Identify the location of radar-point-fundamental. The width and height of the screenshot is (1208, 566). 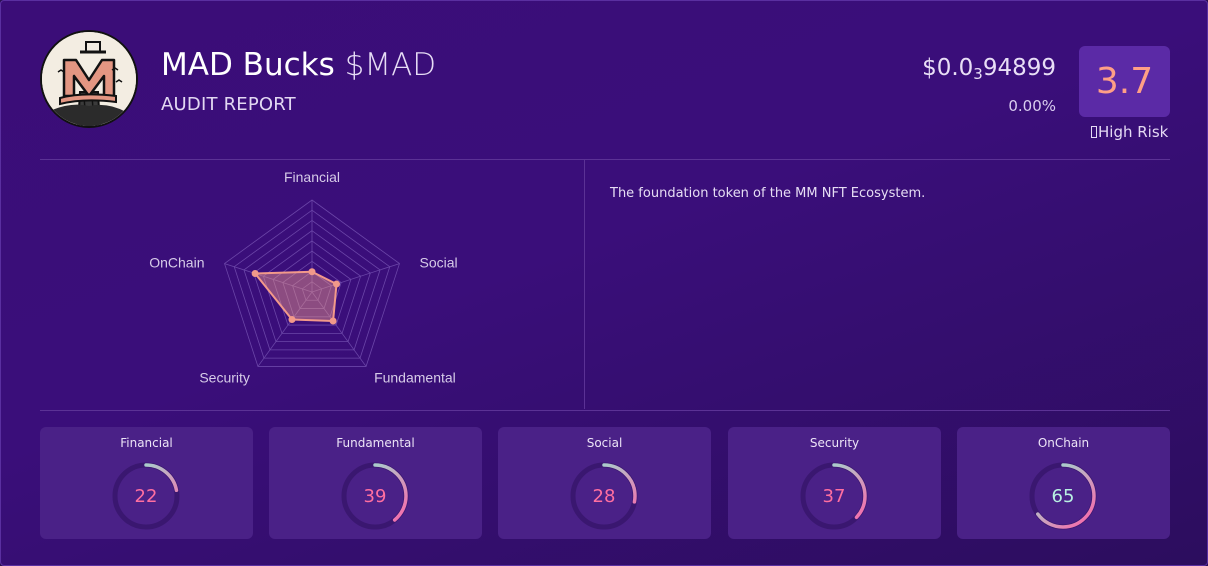
(333, 321).